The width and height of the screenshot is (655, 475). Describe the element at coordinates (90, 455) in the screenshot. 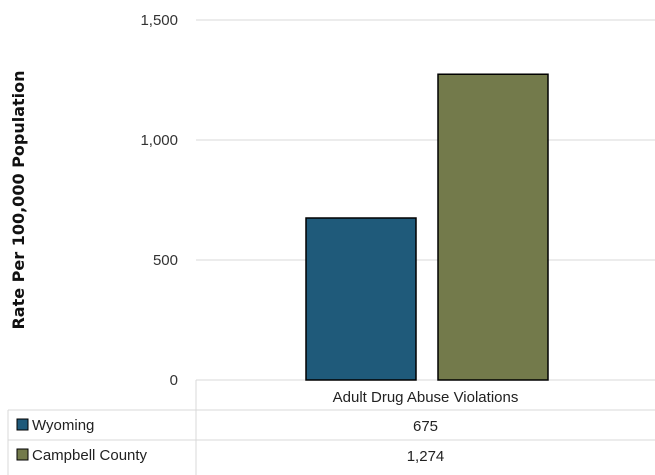

I see `legend-label: Campbell County` at that location.